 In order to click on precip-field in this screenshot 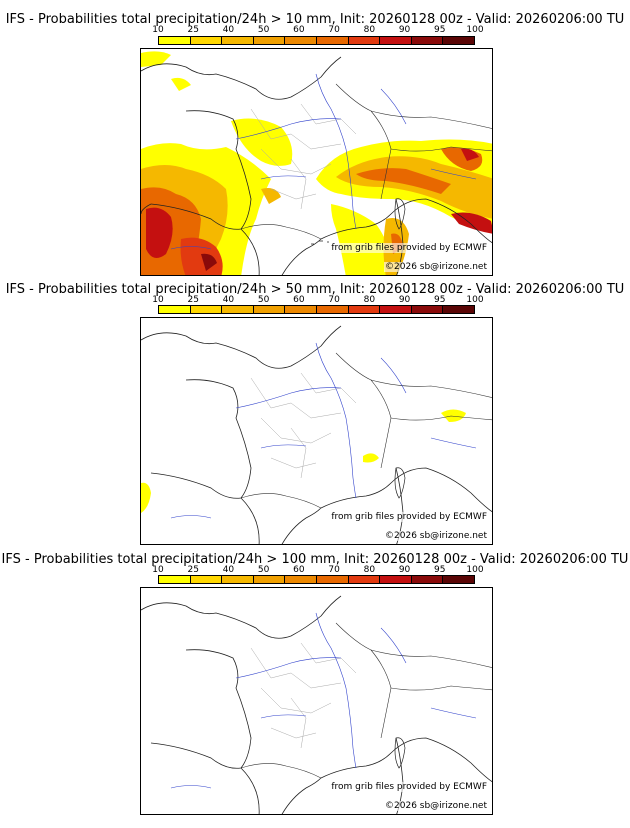, I will do `click(303, 461)`.